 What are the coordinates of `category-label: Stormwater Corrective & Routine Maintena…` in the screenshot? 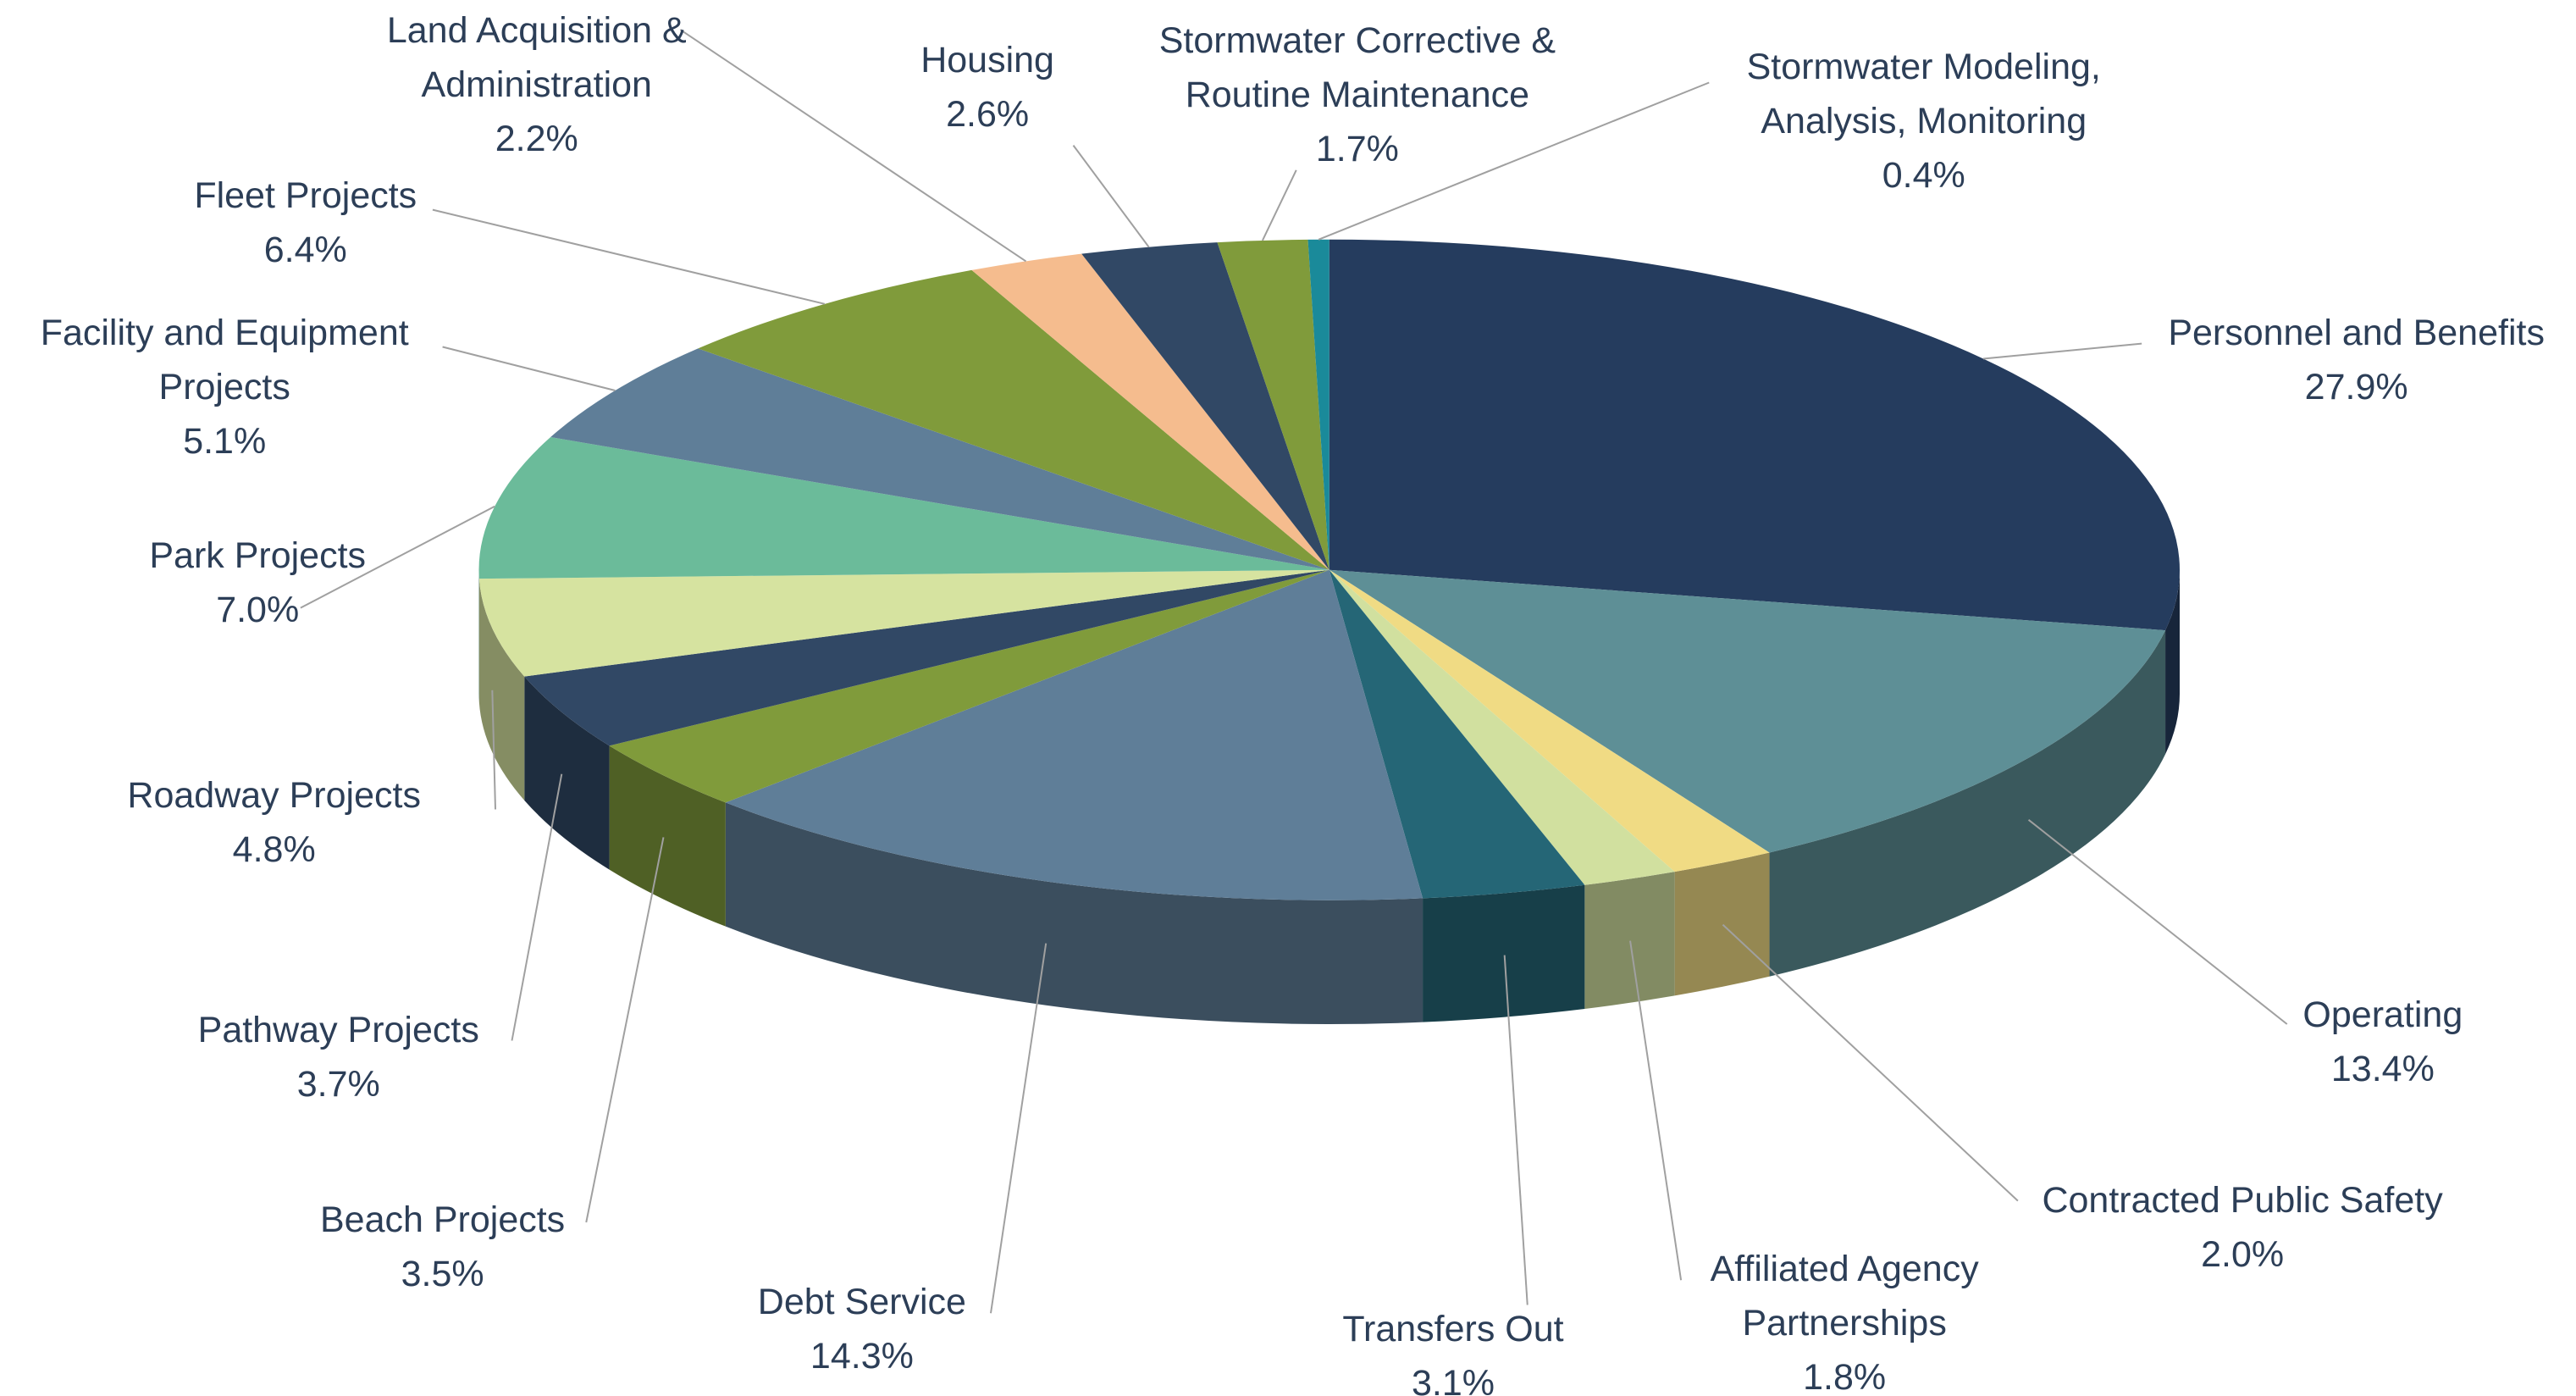 It's located at (1357, 67).